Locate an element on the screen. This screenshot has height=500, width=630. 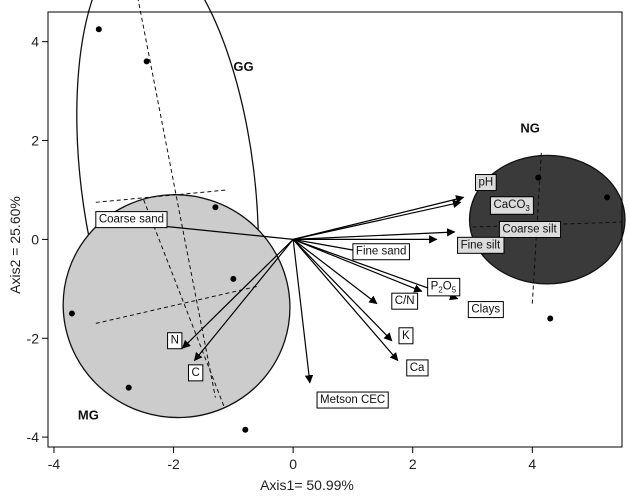
x-tick-label: 2 is located at coordinates (413, 464).